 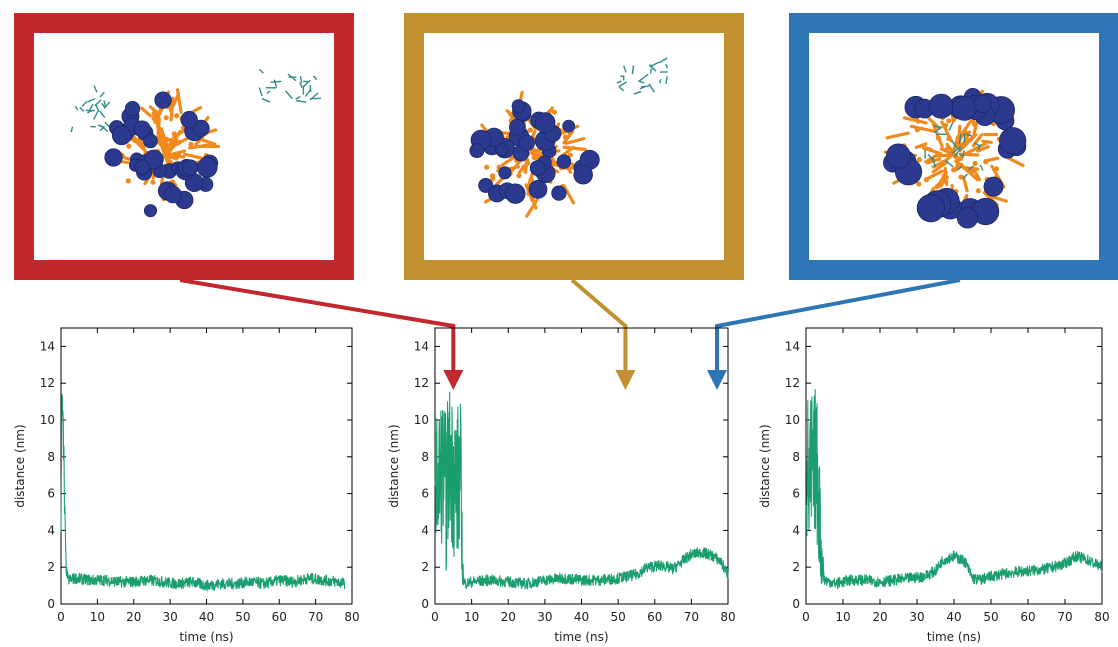 I want to click on x-tick-label: 10, so click(x=471, y=617).